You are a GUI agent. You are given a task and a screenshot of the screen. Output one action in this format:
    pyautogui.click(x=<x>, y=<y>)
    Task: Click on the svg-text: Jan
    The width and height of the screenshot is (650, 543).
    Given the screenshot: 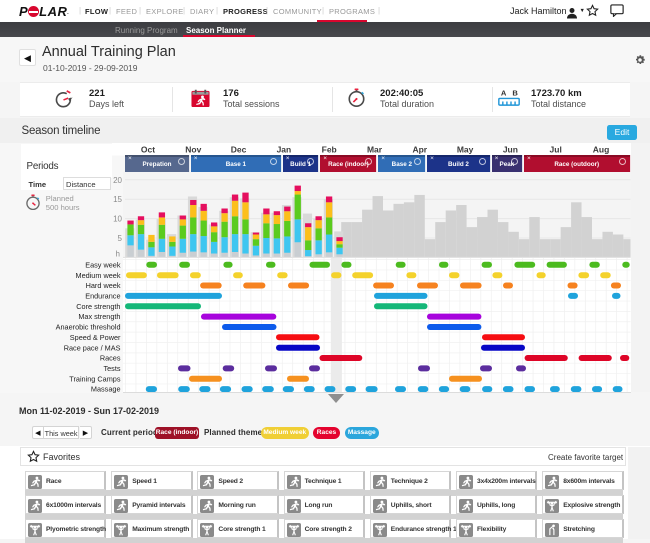 What is the action you would take?
    pyautogui.click(x=284, y=150)
    